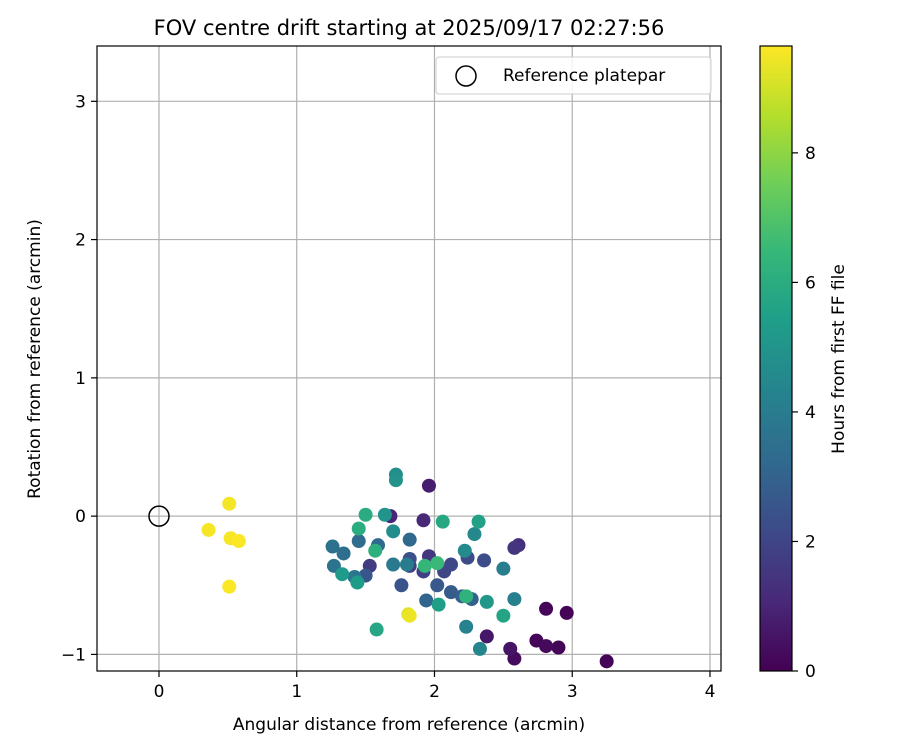 The image size is (900, 754). What do you see at coordinates (434, 692) in the screenshot?
I see `x-tick-label: 2` at bounding box center [434, 692].